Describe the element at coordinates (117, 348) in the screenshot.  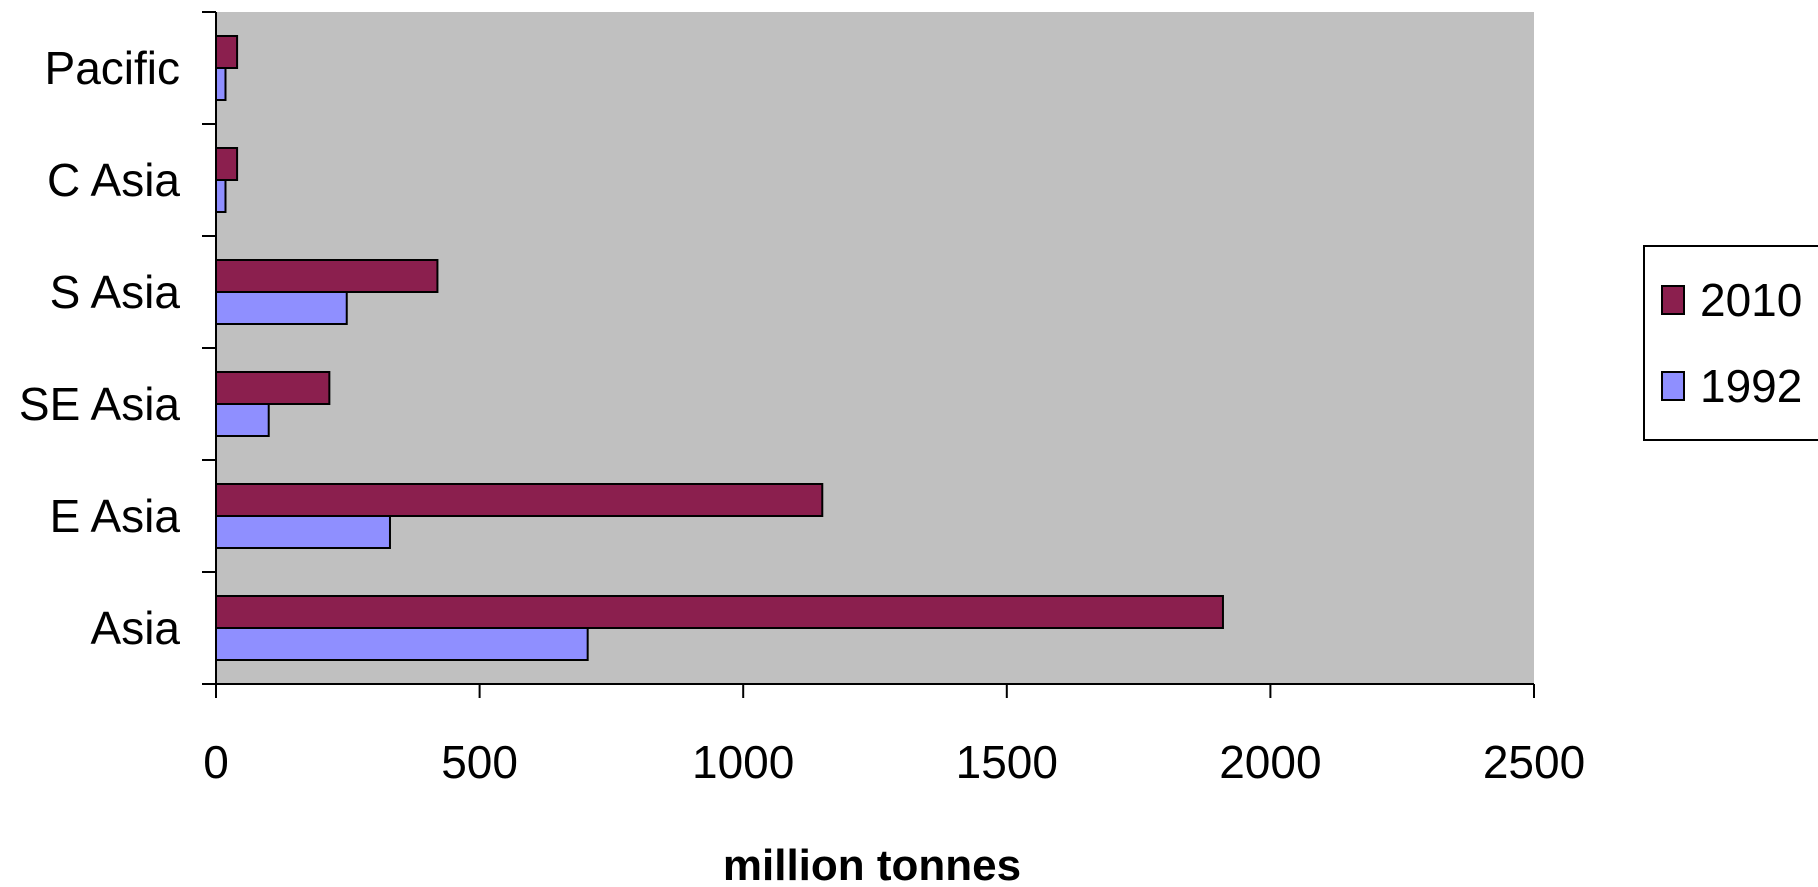
I see `y-axis-ticks: Asia E Asia SE Asia S Asia C Asia Pacific` at that location.